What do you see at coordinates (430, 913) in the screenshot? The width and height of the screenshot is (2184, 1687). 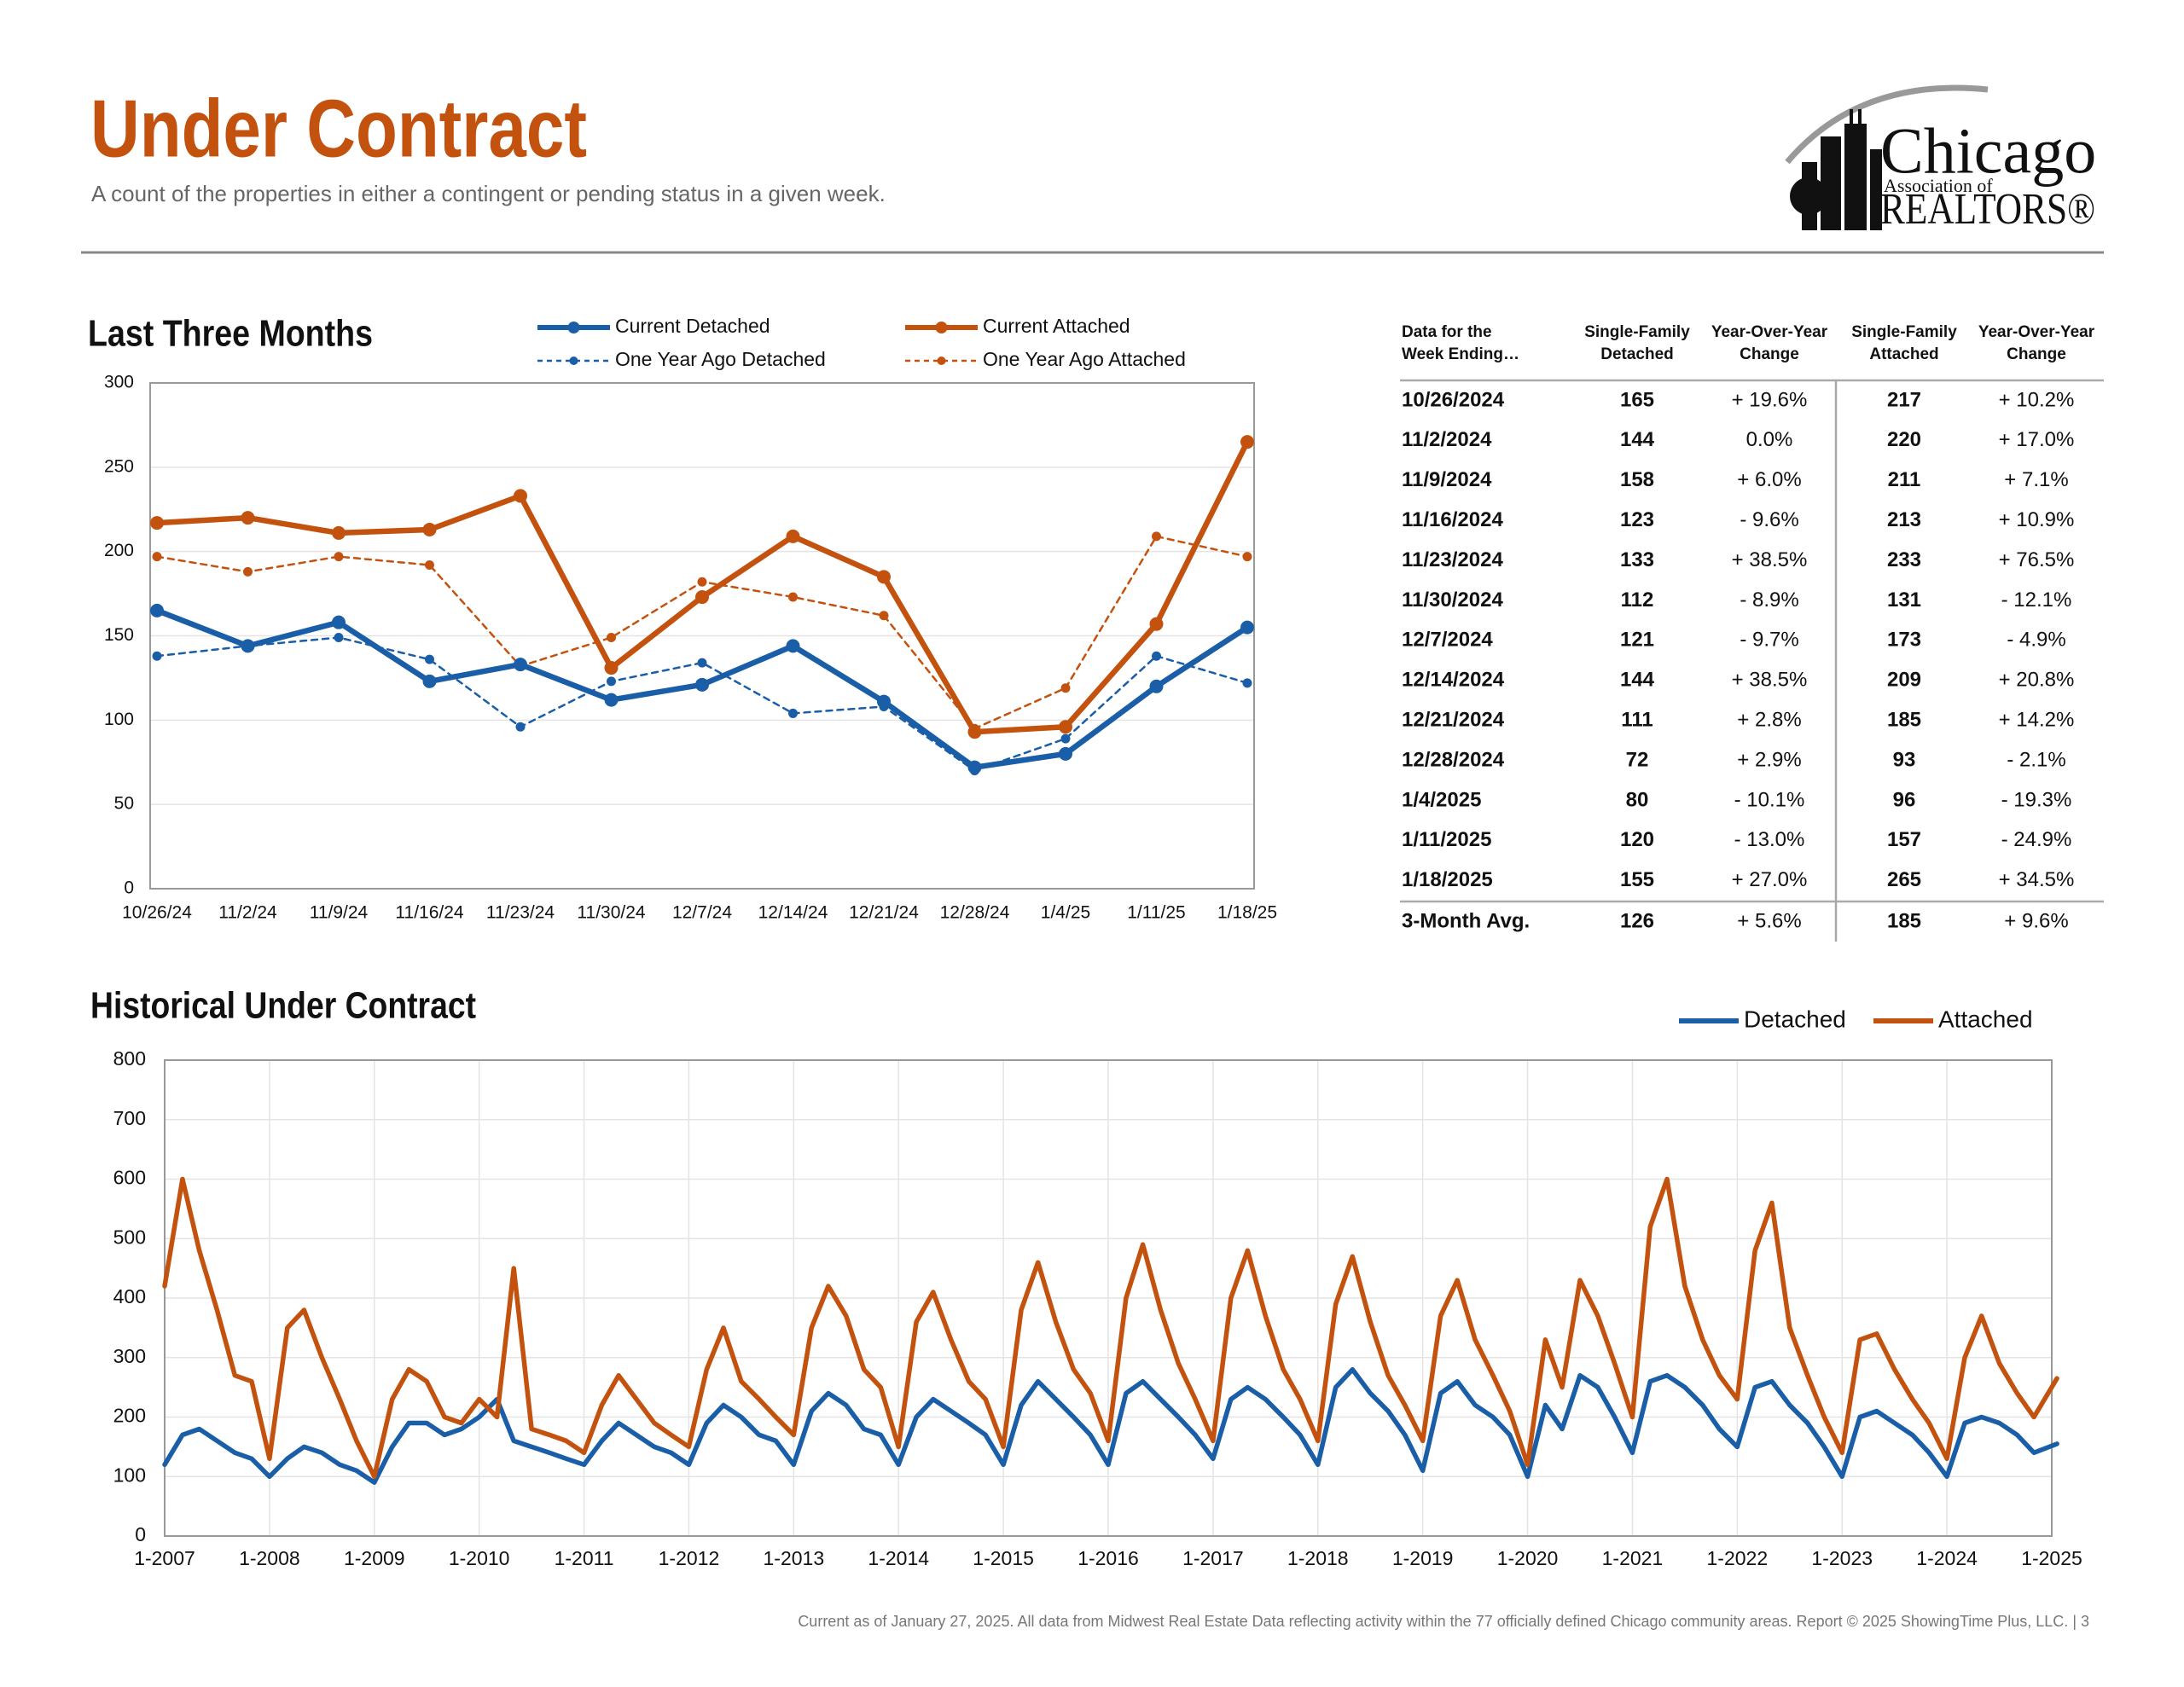 I see `x-tick-label: 11/16/24` at bounding box center [430, 913].